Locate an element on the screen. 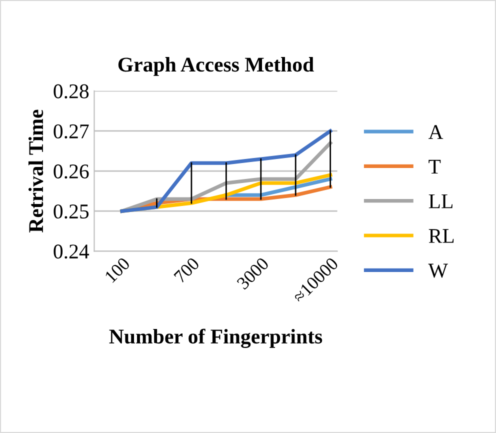  legend-label: RL is located at coordinates (441, 236).